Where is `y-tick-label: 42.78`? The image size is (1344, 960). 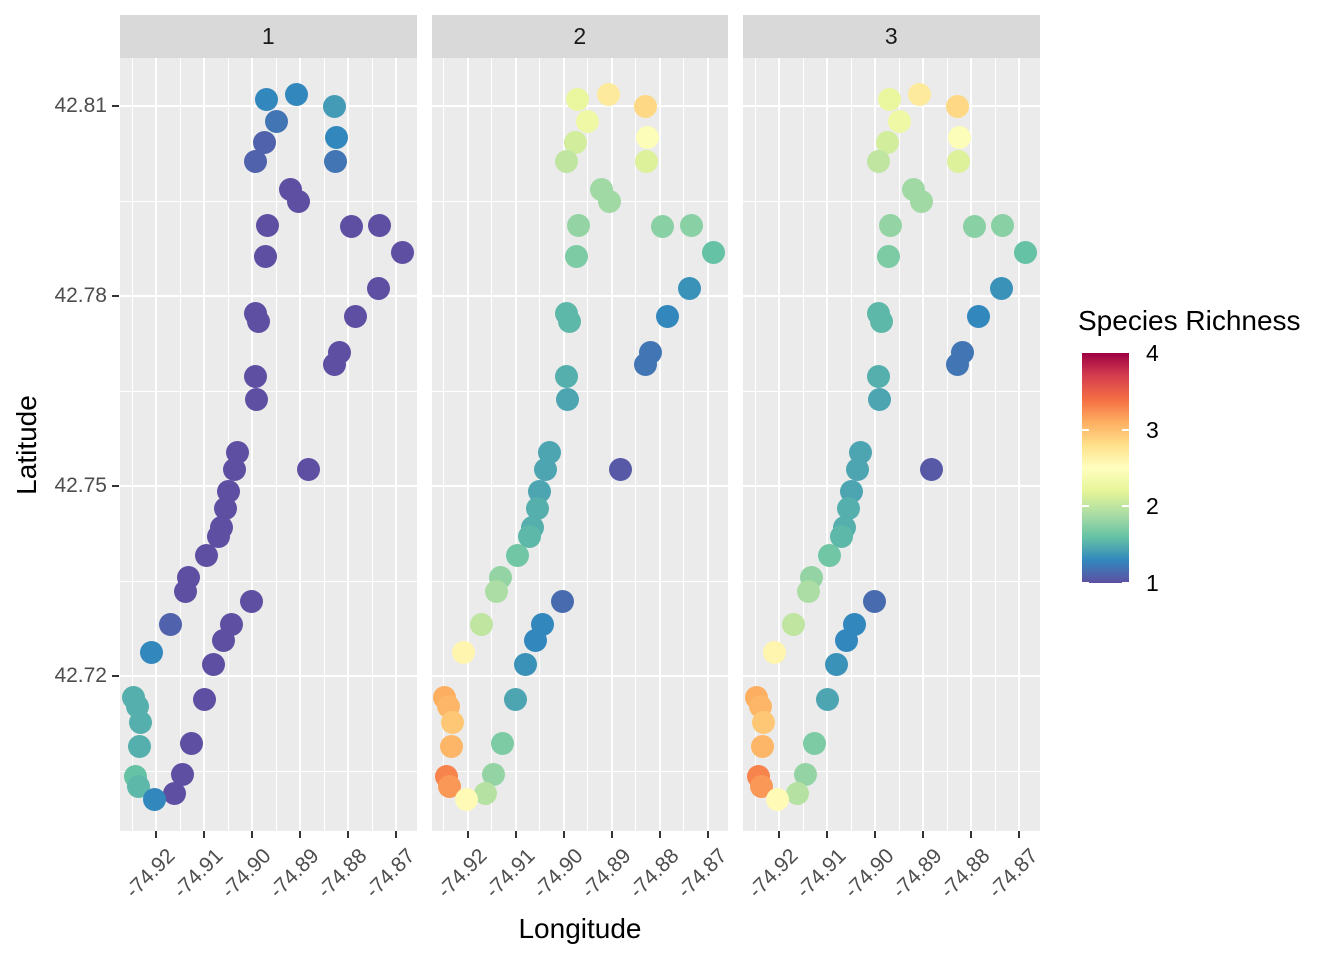
y-tick-label: 42.78 is located at coordinates (80, 296).